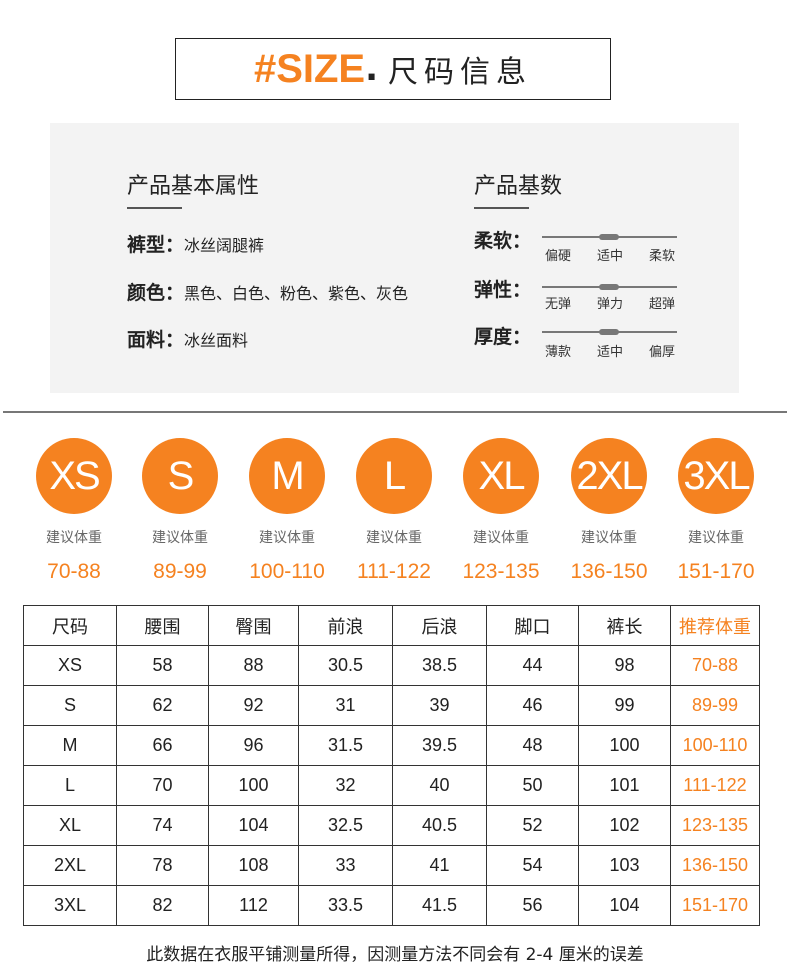  What do you see at coordinates (501, 476) in the screenshot?
I see `size-badge: XL` at bounding box center [501, 476].